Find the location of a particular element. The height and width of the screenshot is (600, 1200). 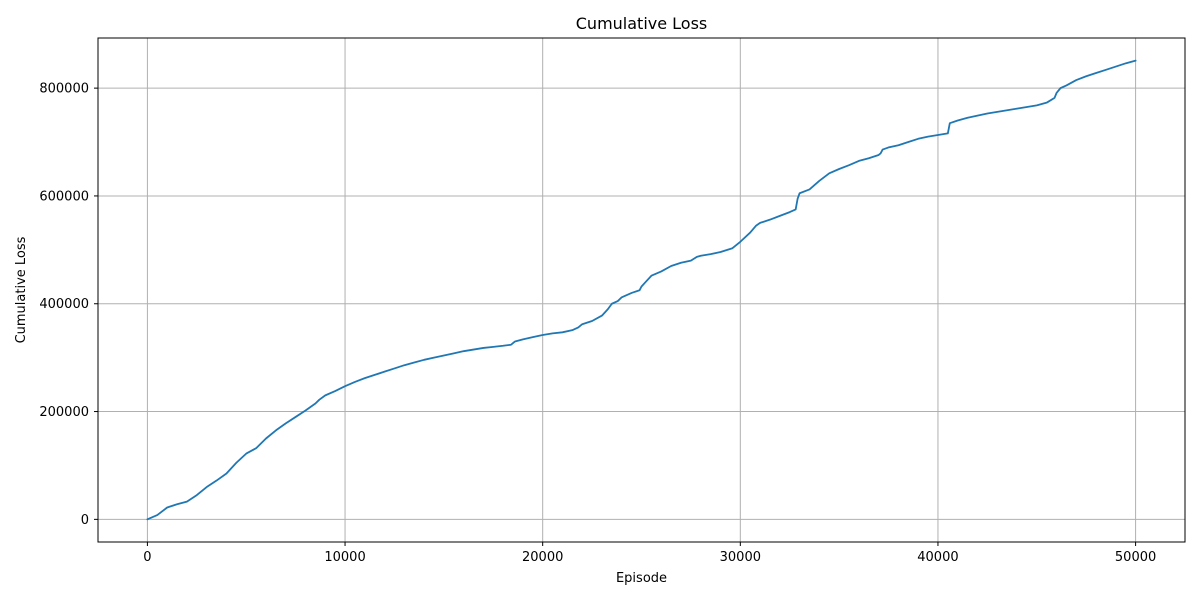

y-tick-label: 800000 is located at coordinates (64, 89).